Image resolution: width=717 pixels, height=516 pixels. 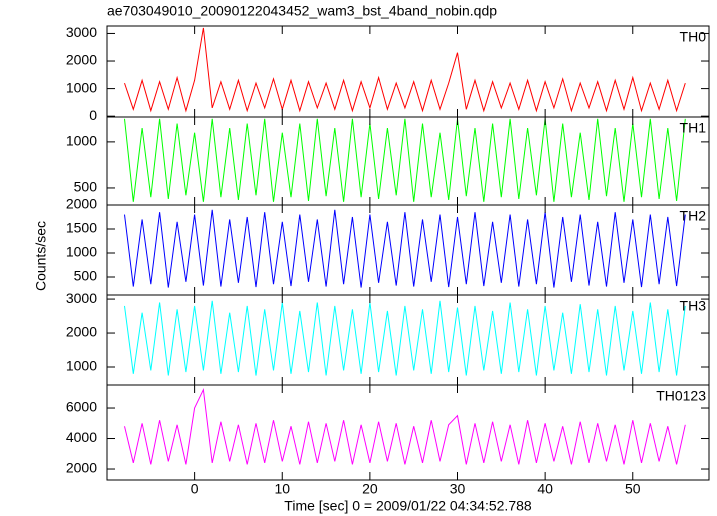 What do you see at coordinates (693, 216) in the screenshot?
I see `panel-label: TH2` at bounding box center [693, 216].